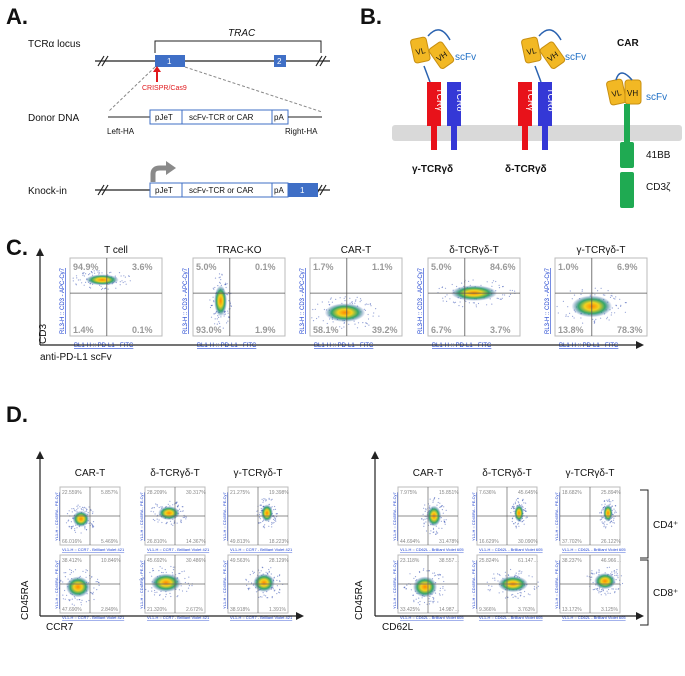 The image size is (685, 676). I want to click on panel-a-label: A., so click(17, 16).